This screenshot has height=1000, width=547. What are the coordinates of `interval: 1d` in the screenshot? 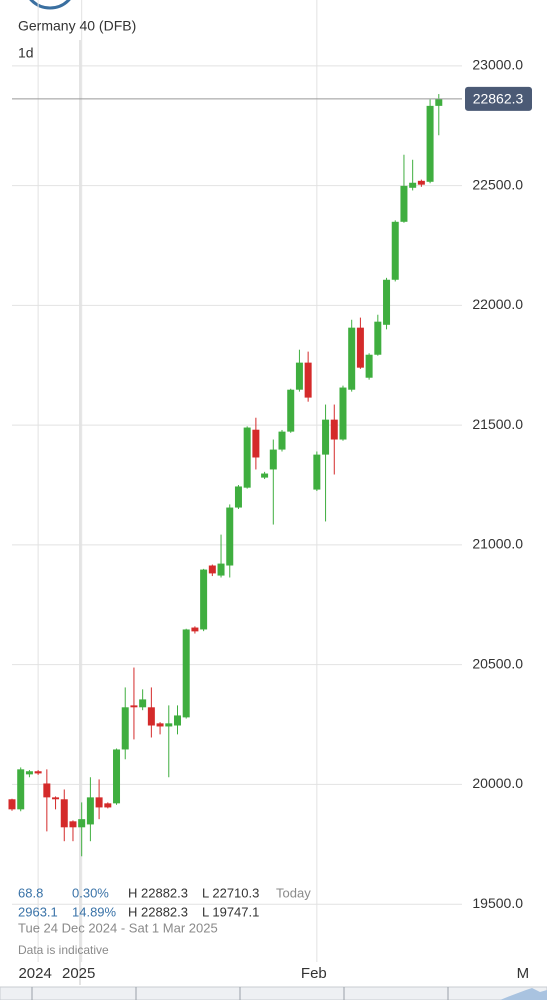 It's located at (26, 53).